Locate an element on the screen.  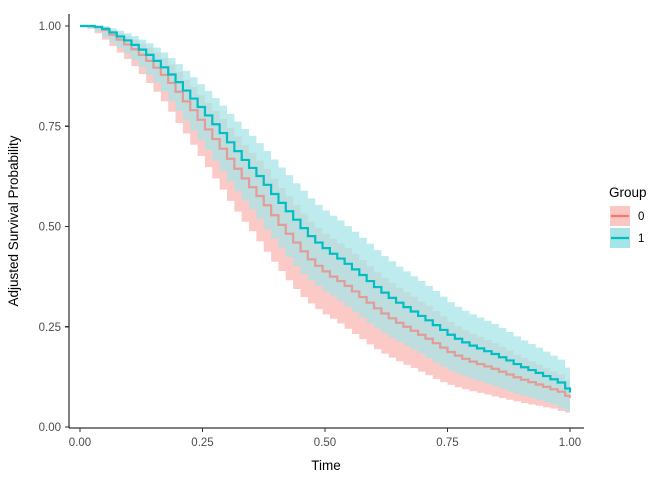
x-axis-title: Time is located at coordinates (326, 465).